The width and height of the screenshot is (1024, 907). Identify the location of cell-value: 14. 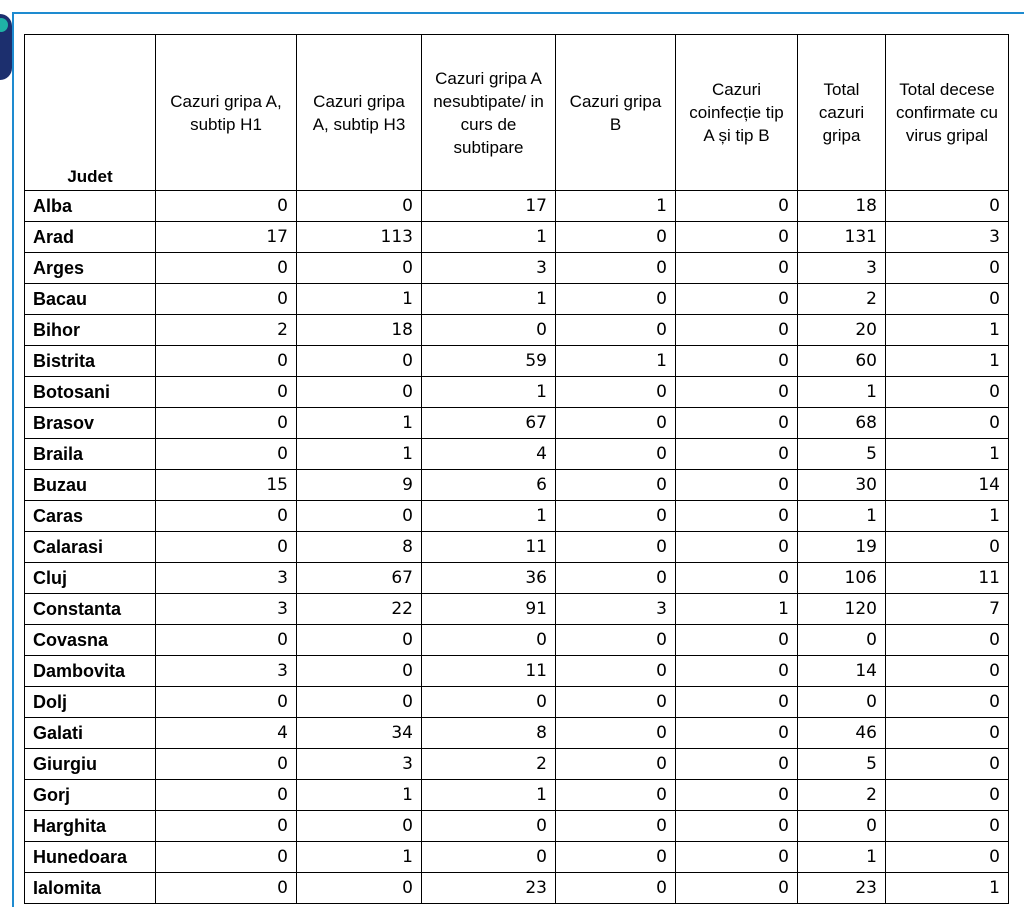
(947, 485).